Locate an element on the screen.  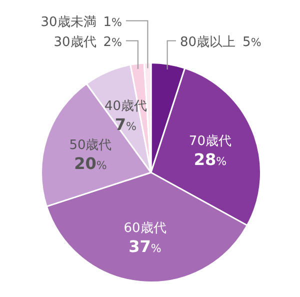
data-label: 1% is located at coordinates (112, 22).